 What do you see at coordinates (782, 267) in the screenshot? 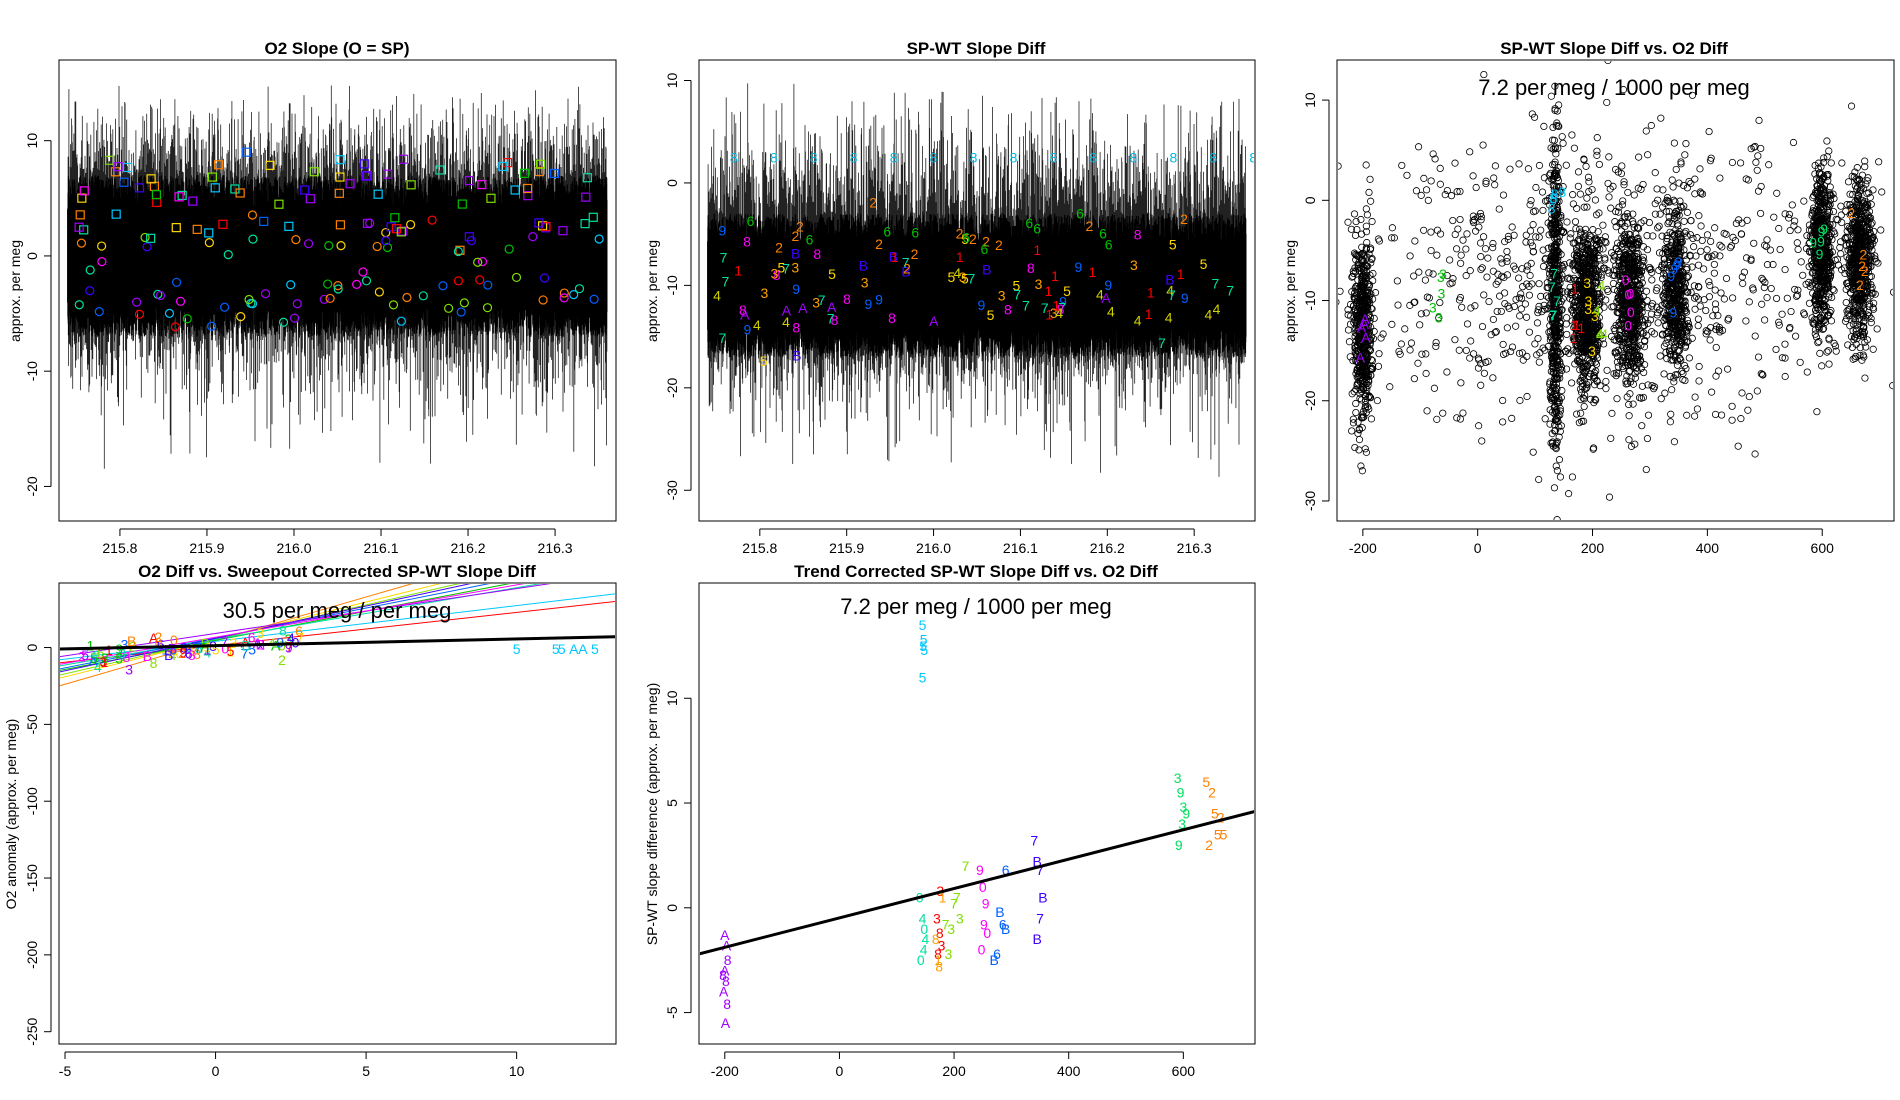
I see `point-label: 5` at bounding box center [782, 267].